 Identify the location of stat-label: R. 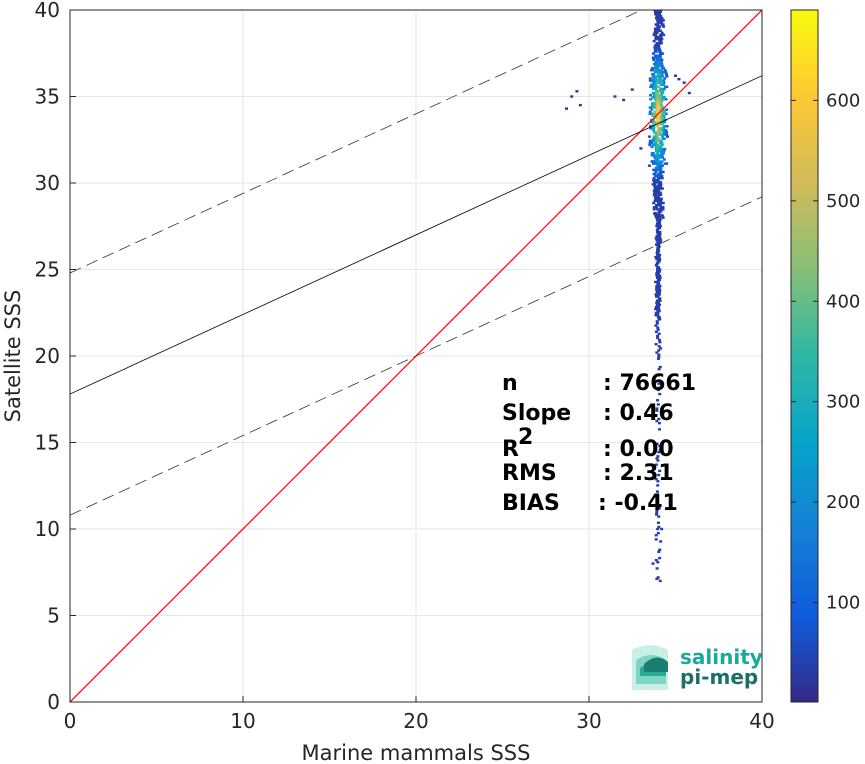
(510, 449).